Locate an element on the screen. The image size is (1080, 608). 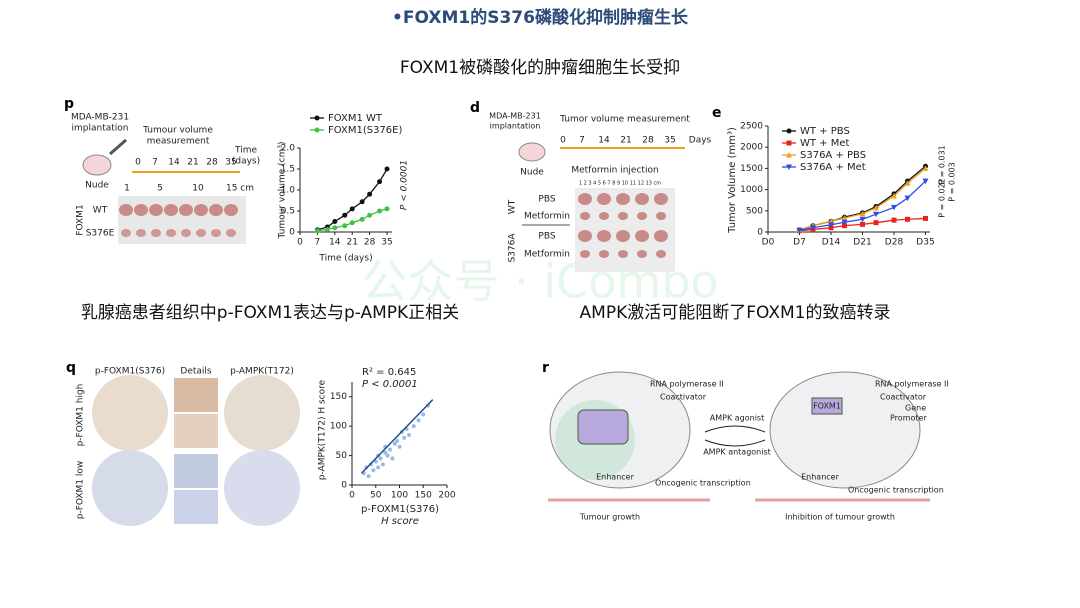
label: 21 is located at coordinates (192, 163).